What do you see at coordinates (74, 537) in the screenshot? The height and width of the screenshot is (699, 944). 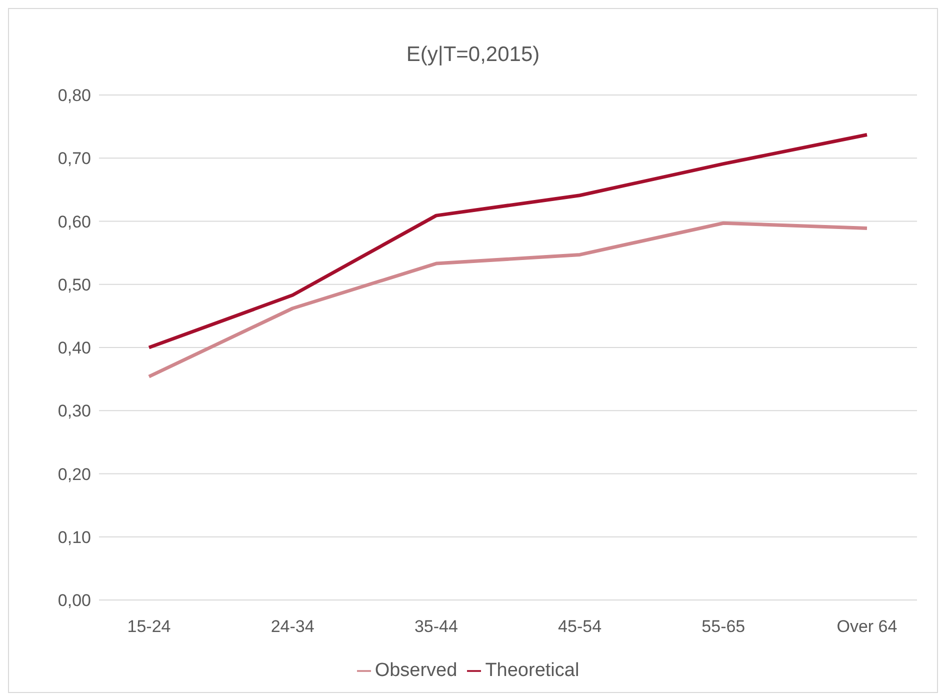 I see `y-tick-label: 0,10` at bounding box center [74, 537].